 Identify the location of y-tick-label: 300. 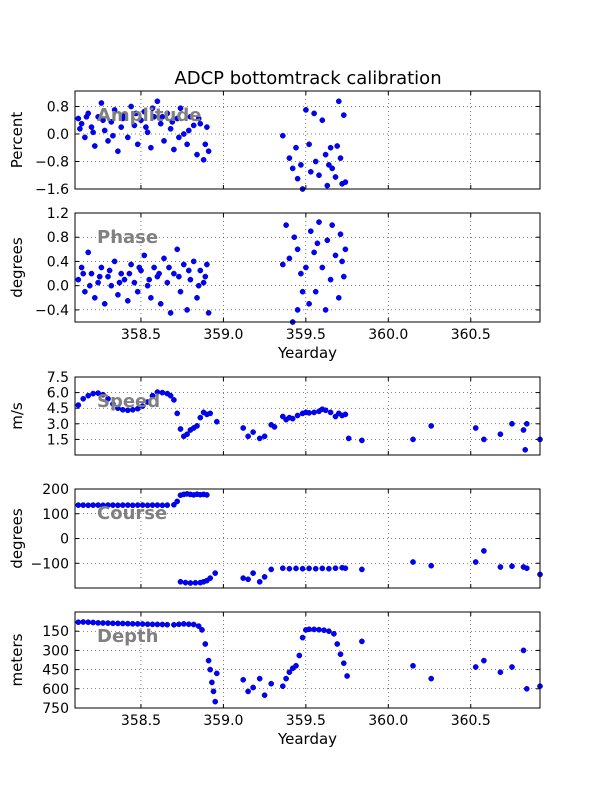
(55, 651).